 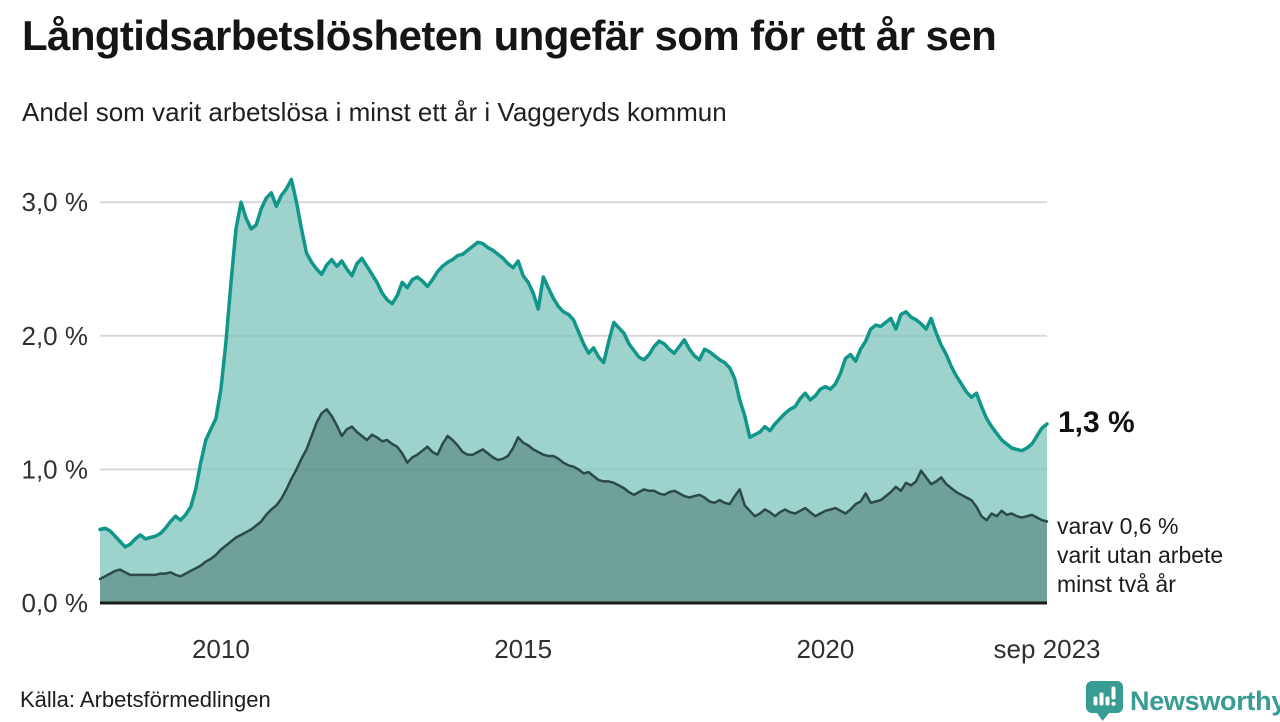 I want to click on latest-value-label: 1,3 %, so click(x=1096, y=422).